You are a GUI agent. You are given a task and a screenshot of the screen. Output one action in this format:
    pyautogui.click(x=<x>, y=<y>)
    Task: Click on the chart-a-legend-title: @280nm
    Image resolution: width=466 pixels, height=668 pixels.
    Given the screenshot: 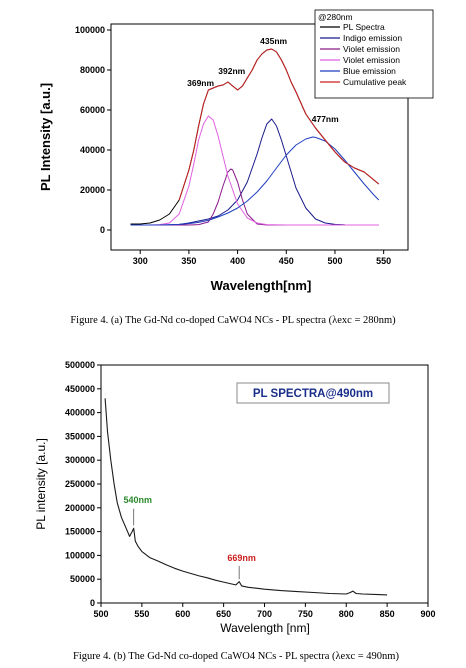 What is the action you would take?
    pyautogui.click(x=335, y=17)
    